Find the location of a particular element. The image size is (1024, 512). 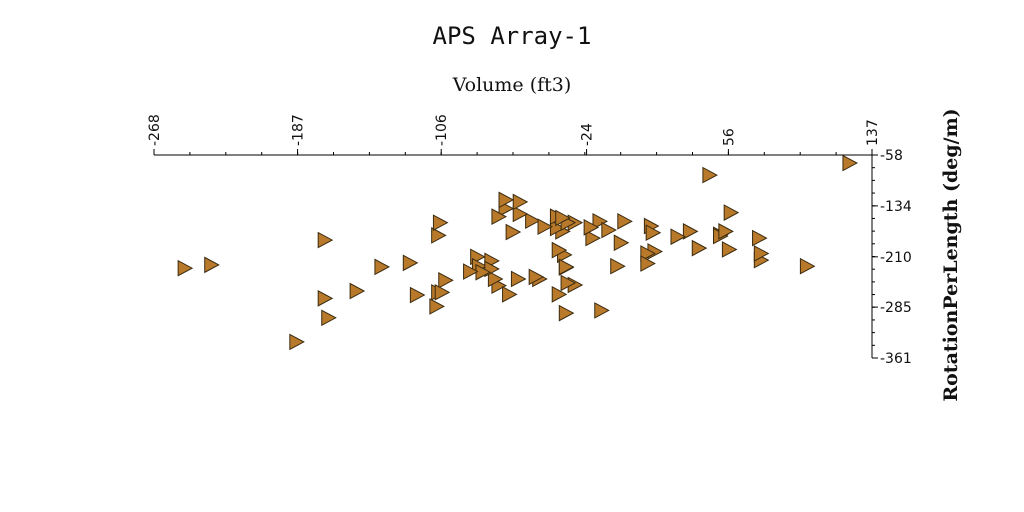

x-axis-label: Volume (ft3) is located at coordinates (512, 85).